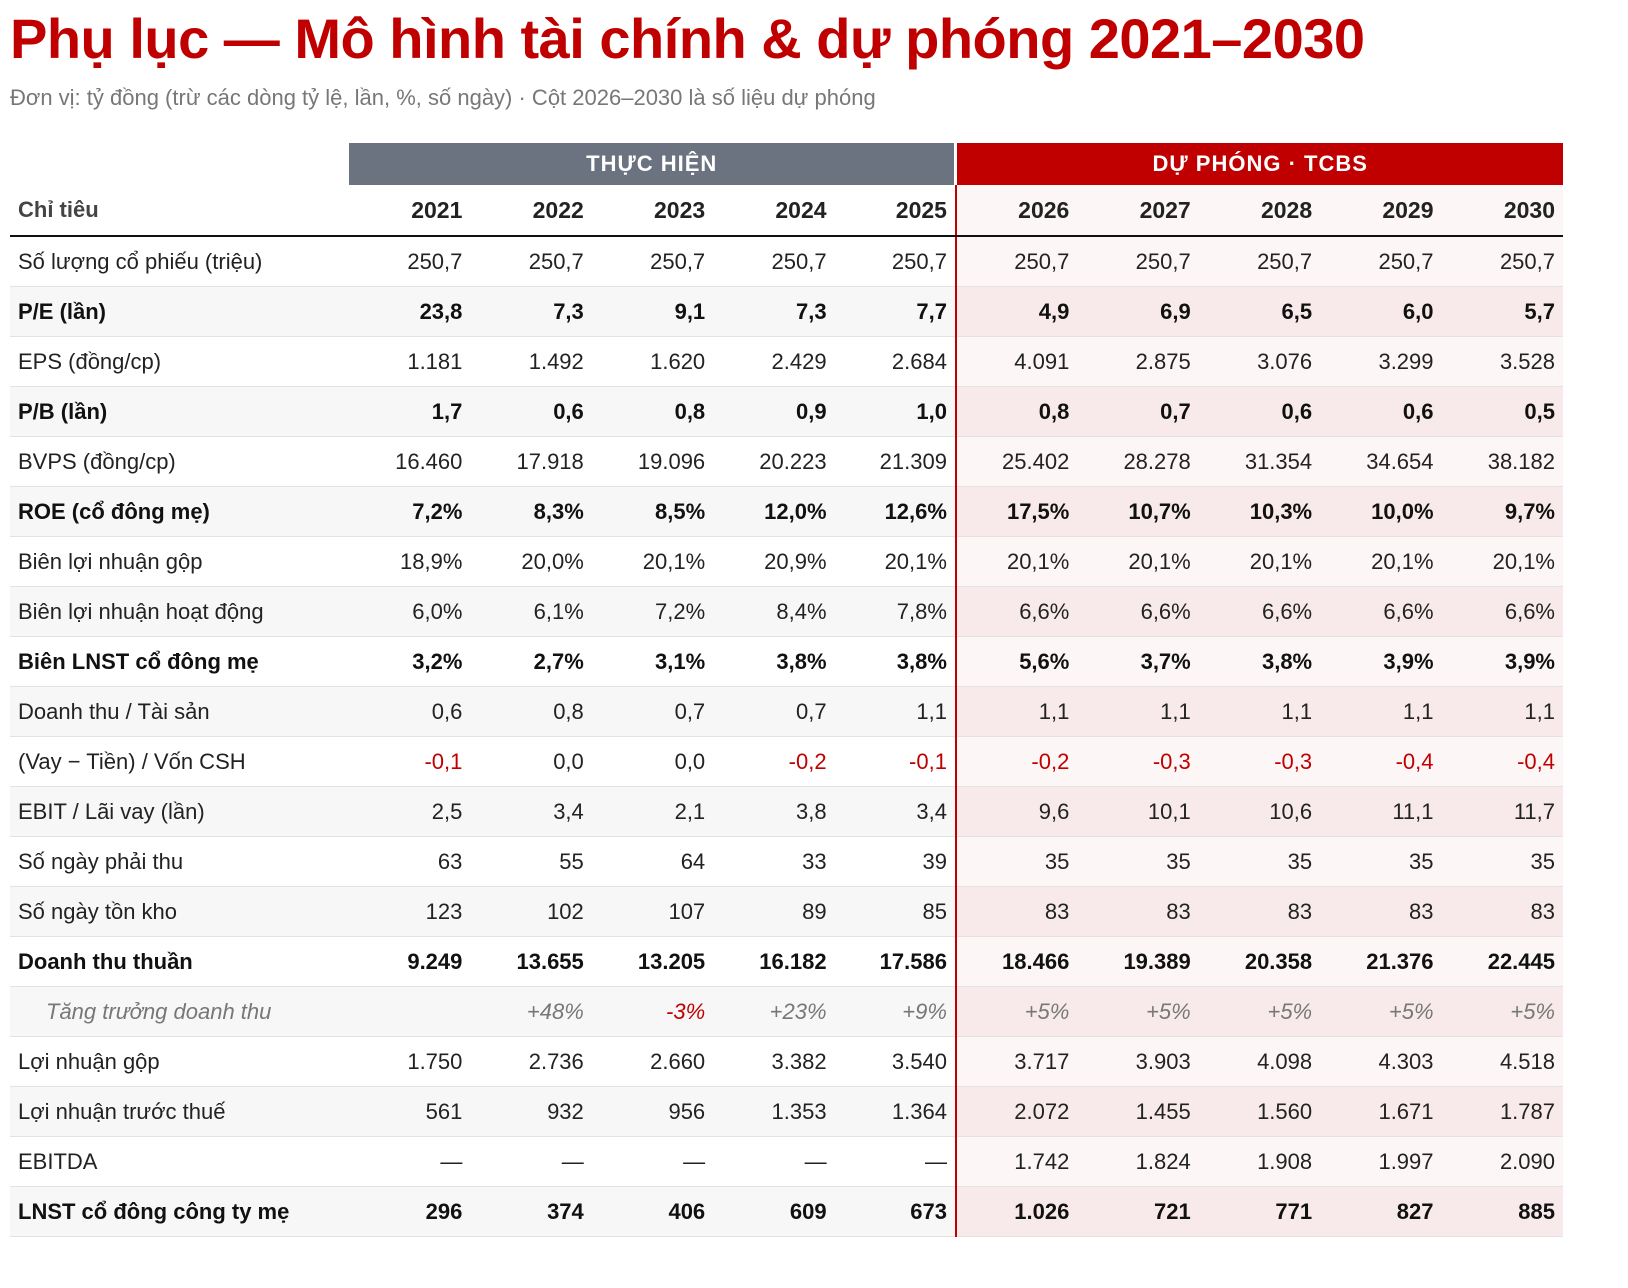 Image resolution: width=1628 pixels, height=1288 pixels. I want to click on row-label: Tăng trưởng doanh thu, so click(179, 1011).